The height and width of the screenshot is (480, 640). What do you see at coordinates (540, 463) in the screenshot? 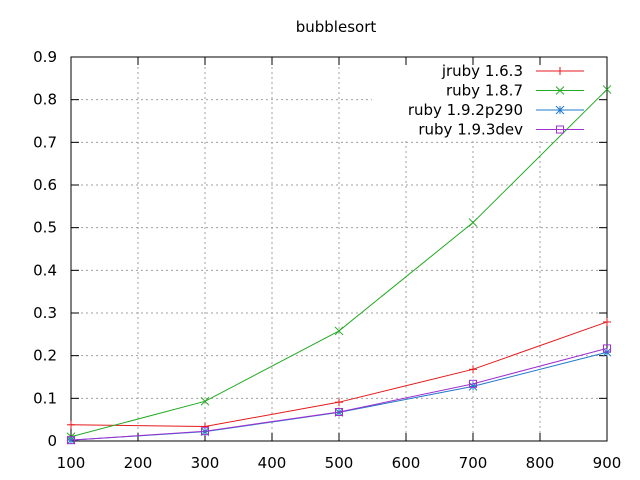
I see `x-tick-label: 800` at bounding box center [540, 463].